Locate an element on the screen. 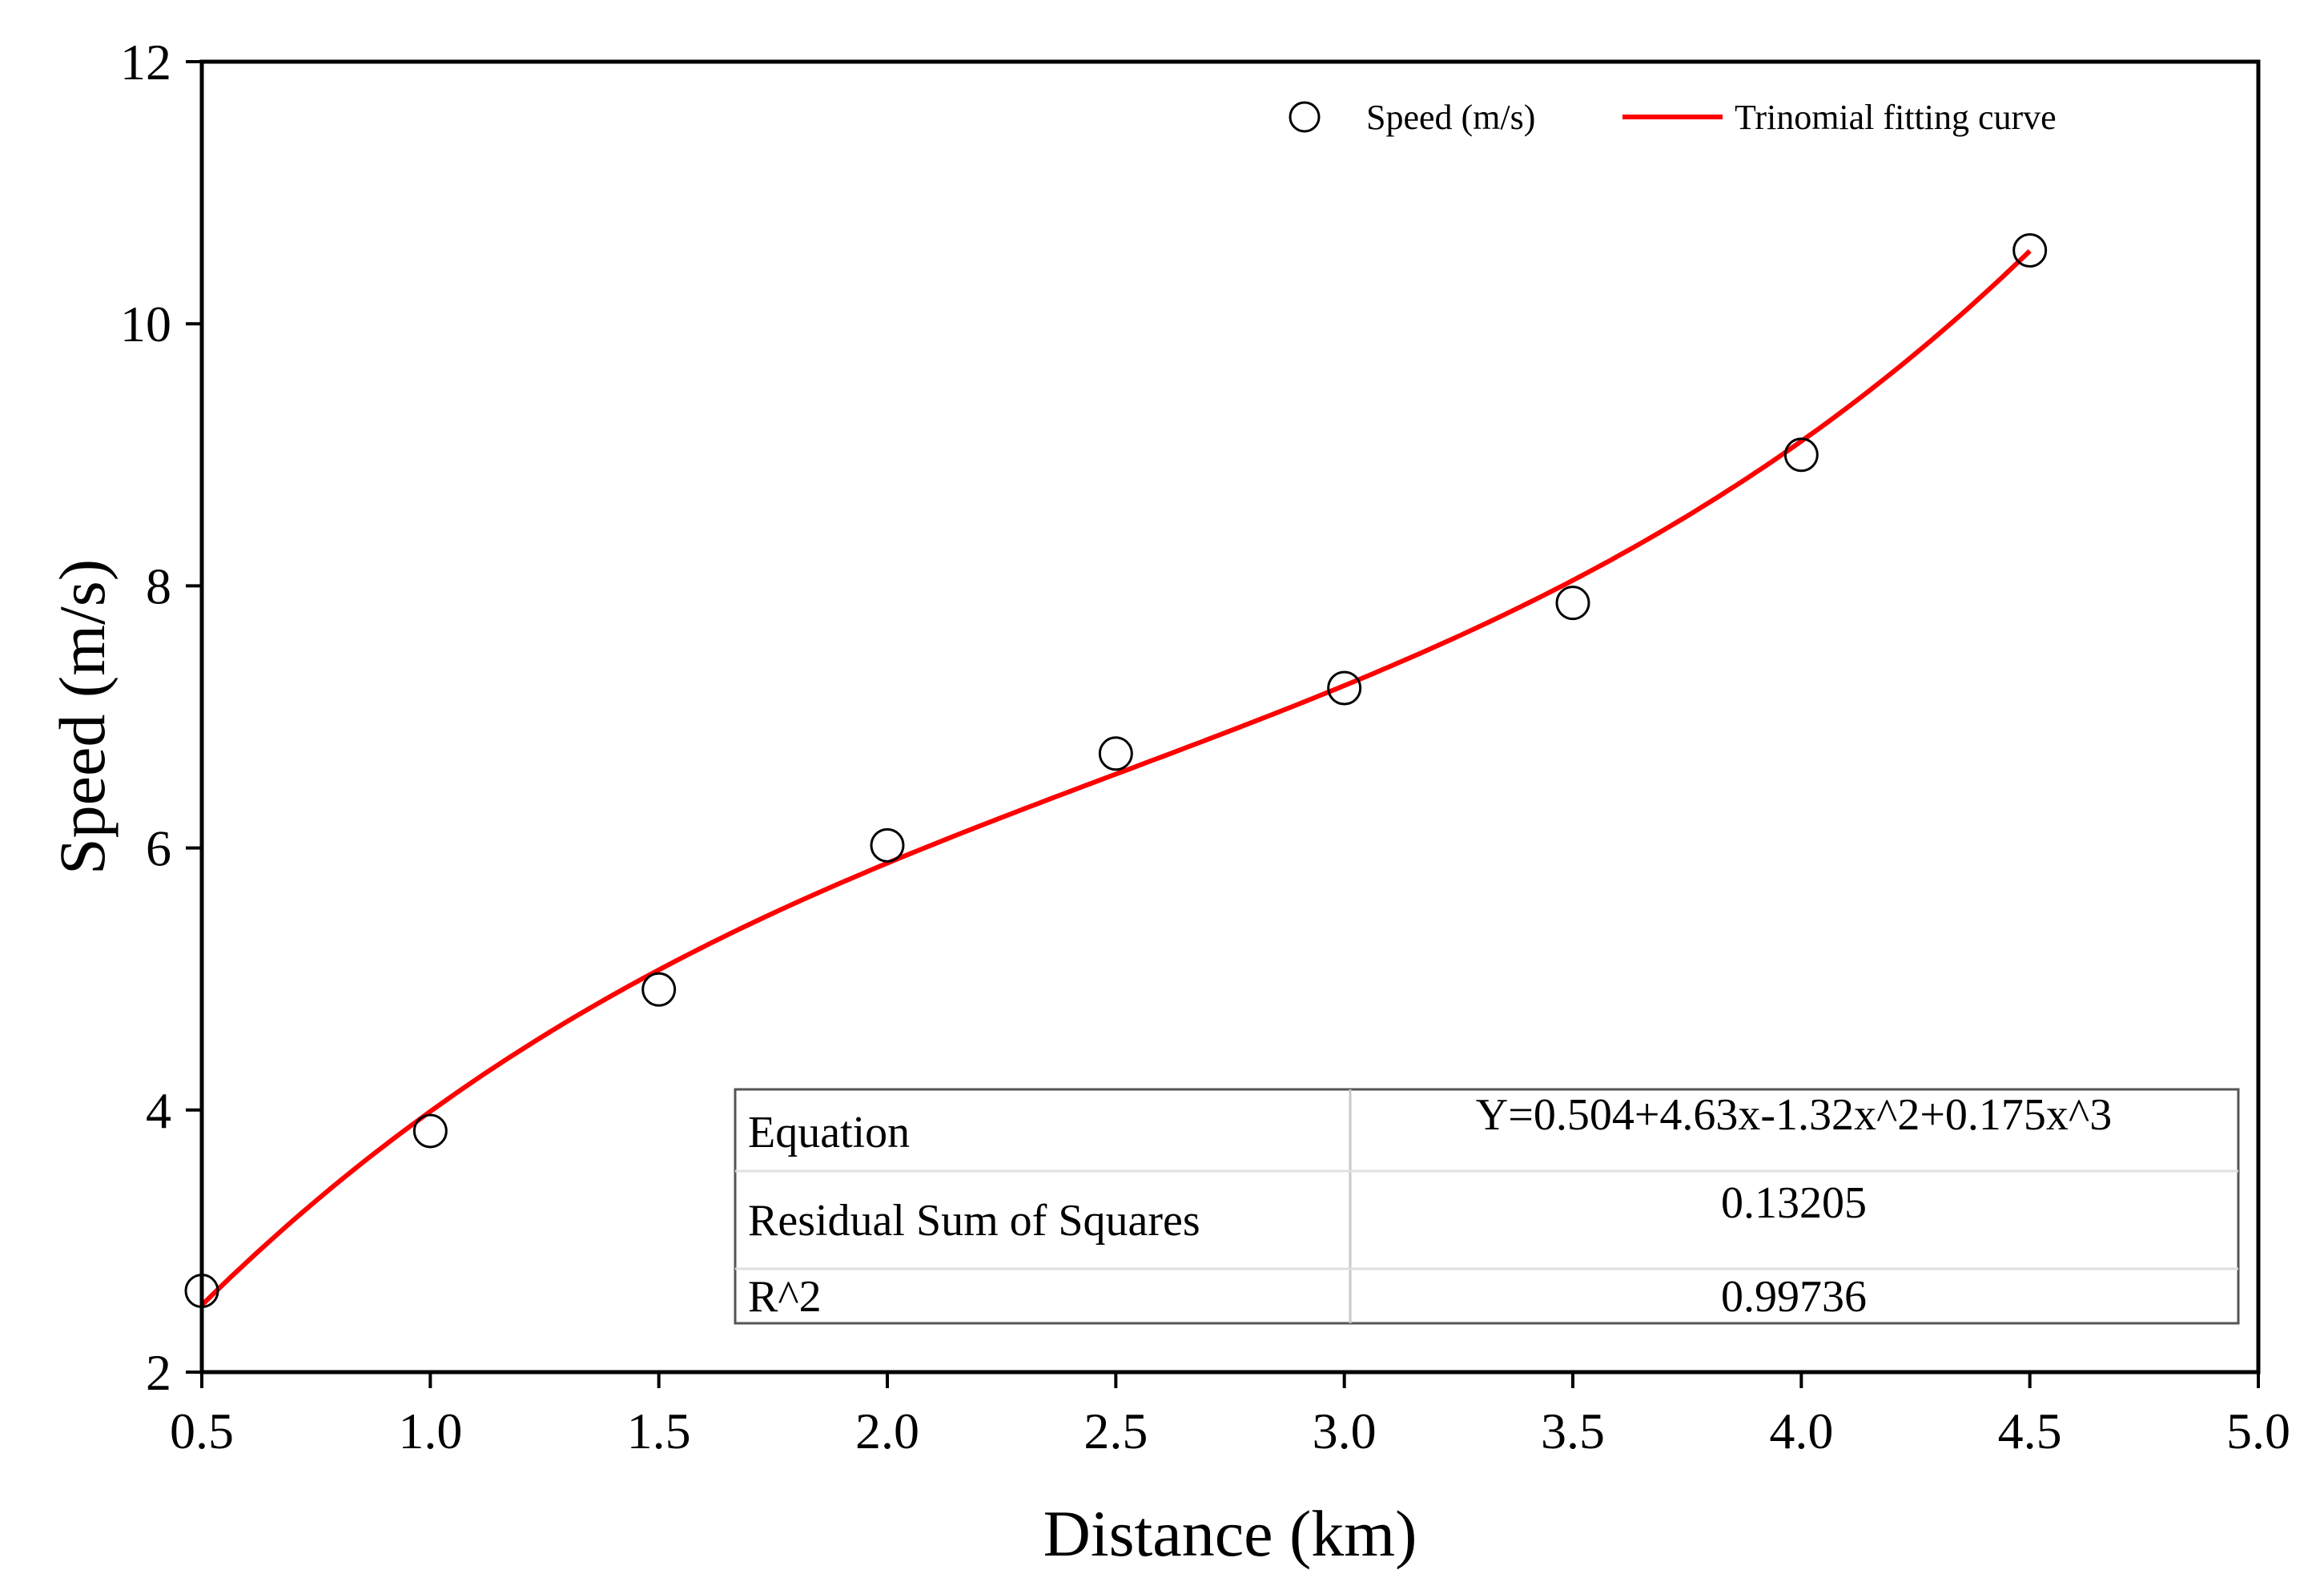 Image resolution: width=2324 pixels, height=1594 pixels. fit-table-value-rss: 0.13205 is located at coordinates (1794, 1203).